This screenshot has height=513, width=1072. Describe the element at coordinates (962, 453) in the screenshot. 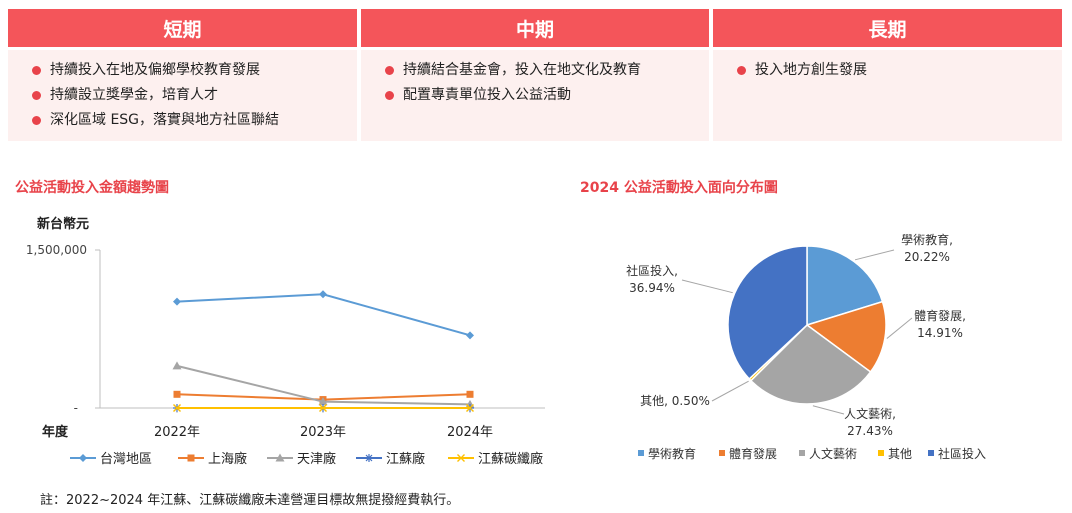

I see `legend-label: 社區投入` at that location.